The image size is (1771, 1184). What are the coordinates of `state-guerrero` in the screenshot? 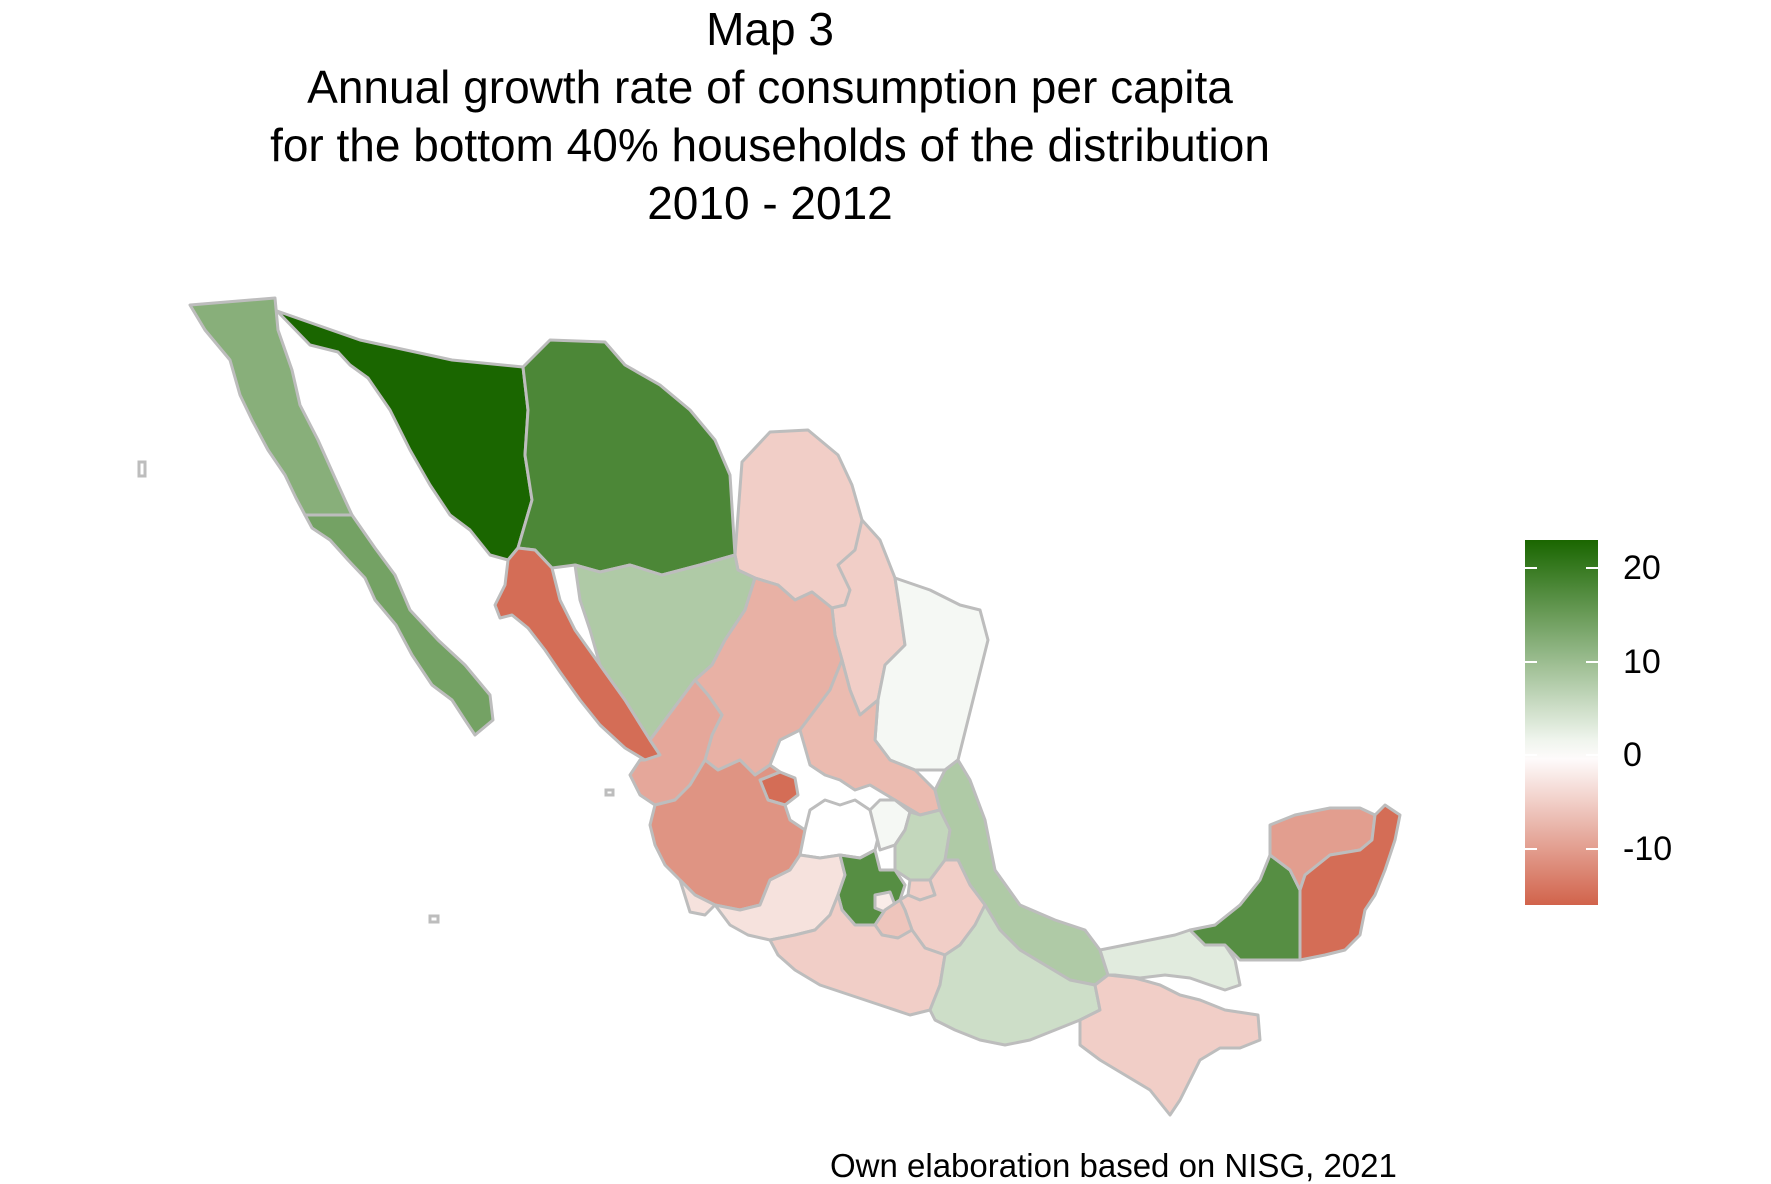 It's located at (857, 955).